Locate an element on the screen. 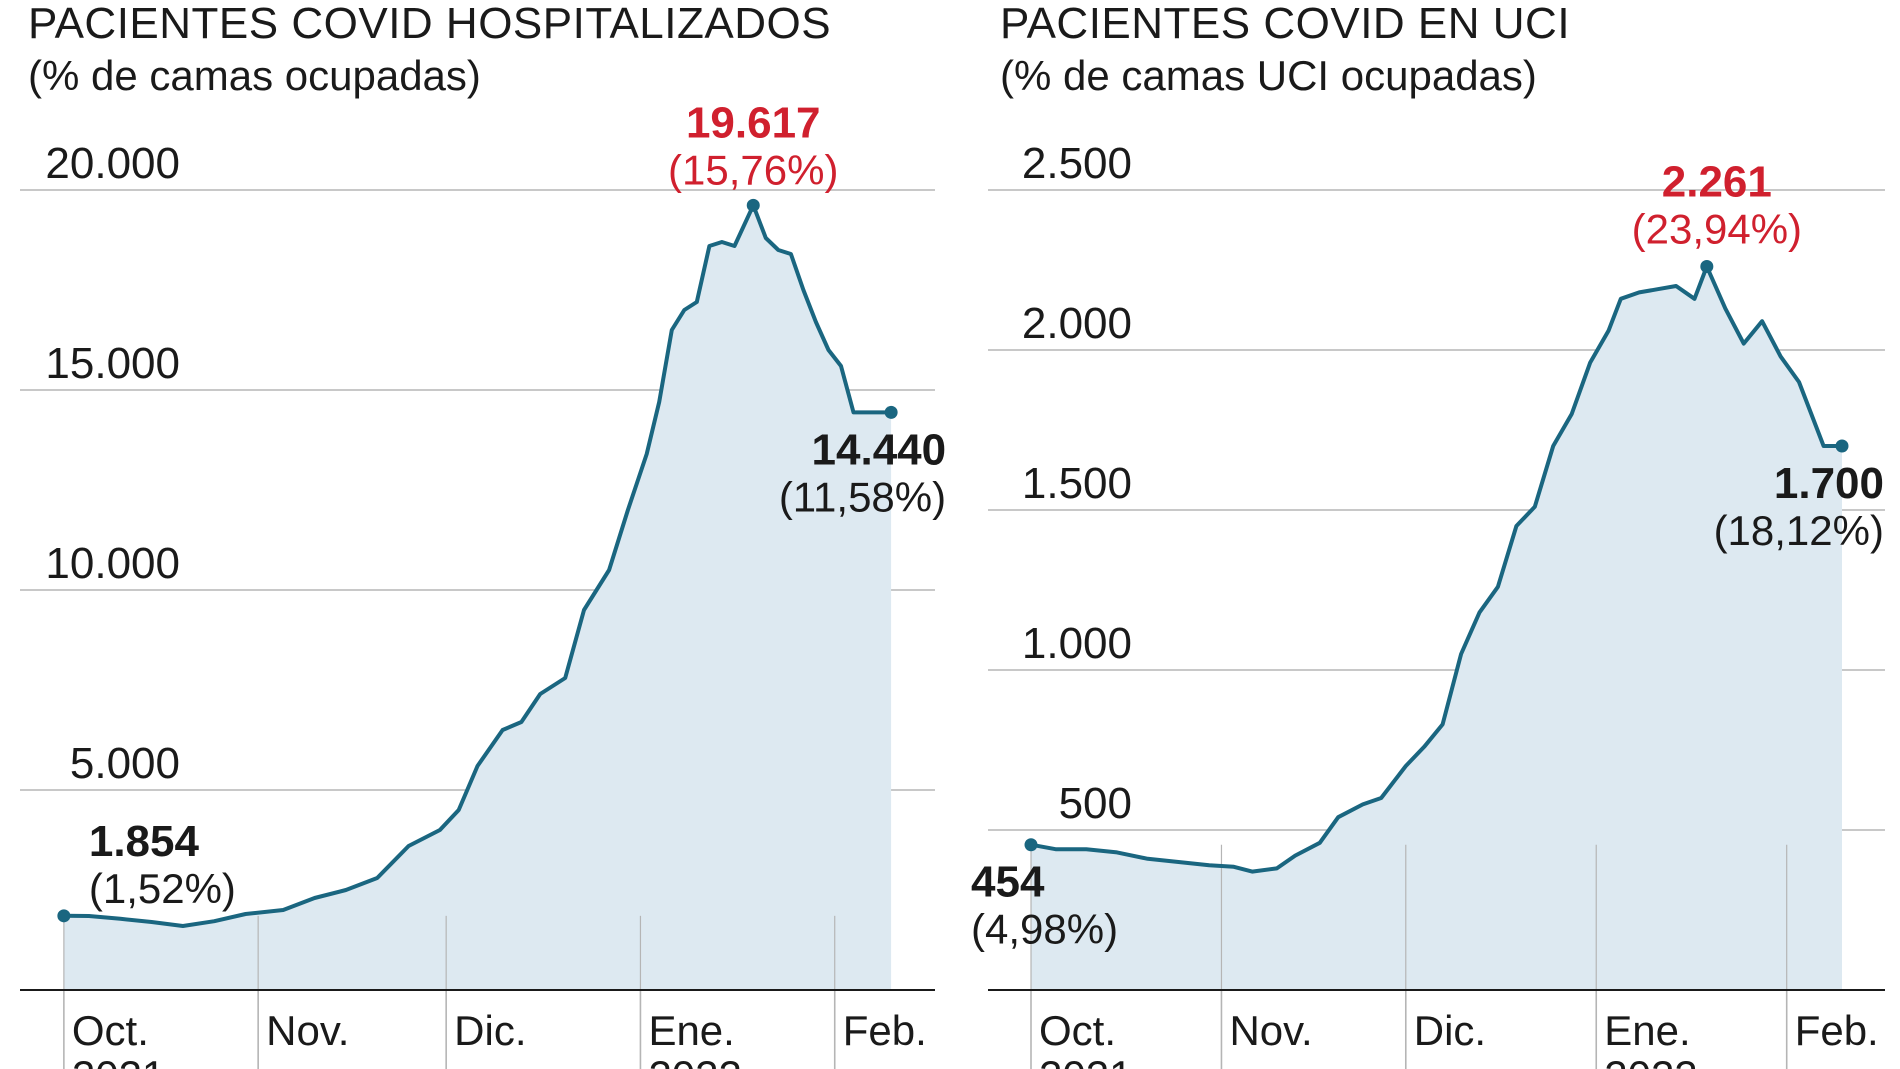 The image size is (1900, 1069). y-tick-label: 2.500 is located at coordinates (1077, 163).